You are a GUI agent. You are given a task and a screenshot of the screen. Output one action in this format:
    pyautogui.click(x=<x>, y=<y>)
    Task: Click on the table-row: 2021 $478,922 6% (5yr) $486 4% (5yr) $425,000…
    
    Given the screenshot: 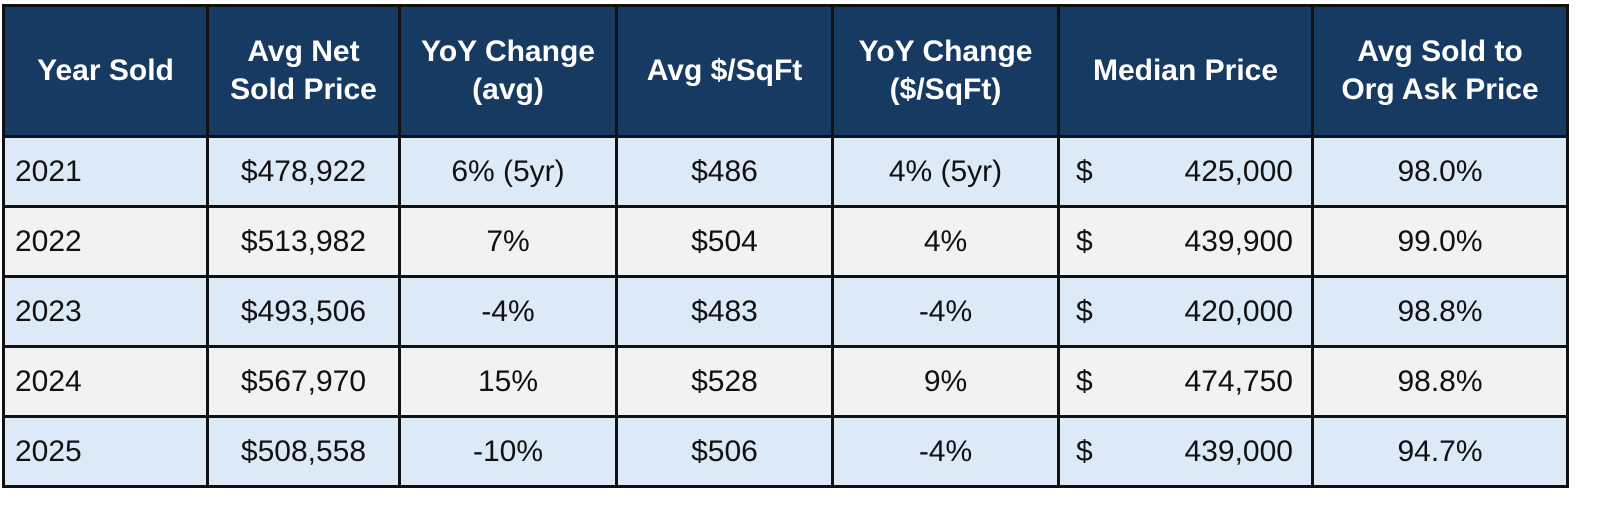 What is the action you would take?
    pyautogui.click(x=785, y=171)
    